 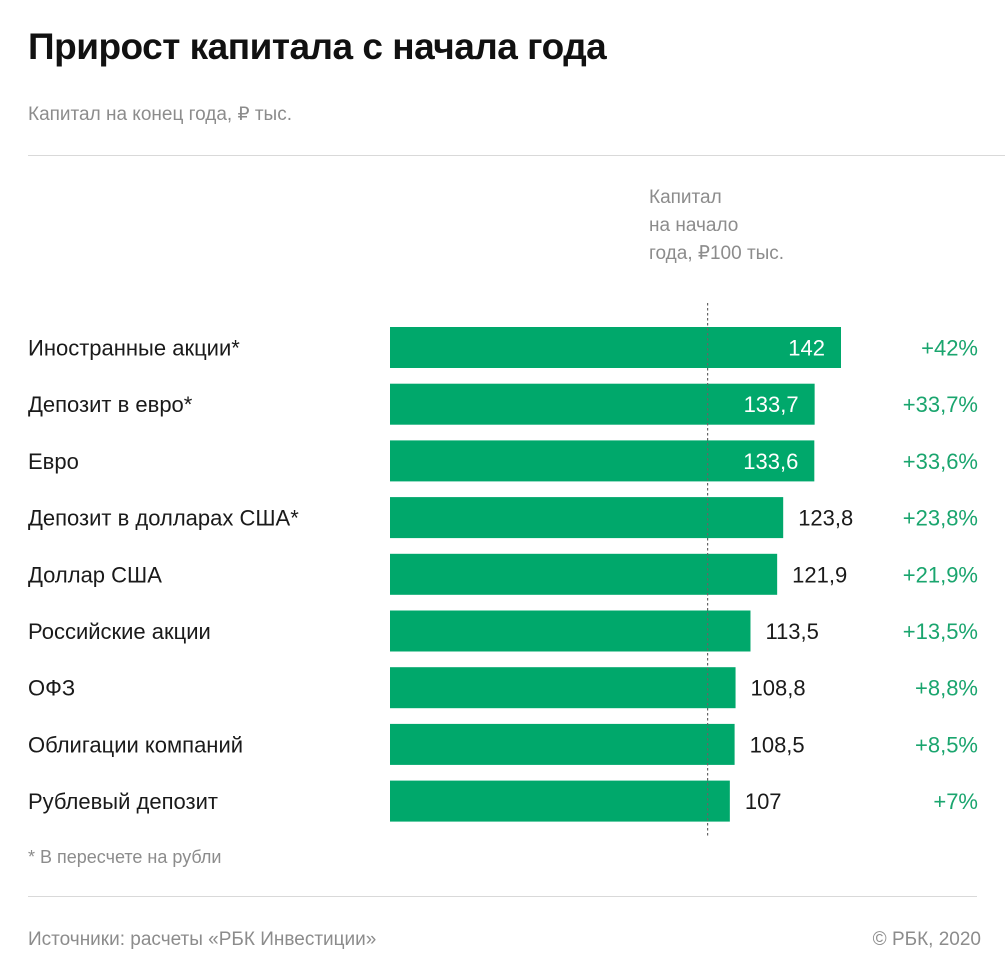 I want to click on change-label: +42%, so click(x=949, y=348).